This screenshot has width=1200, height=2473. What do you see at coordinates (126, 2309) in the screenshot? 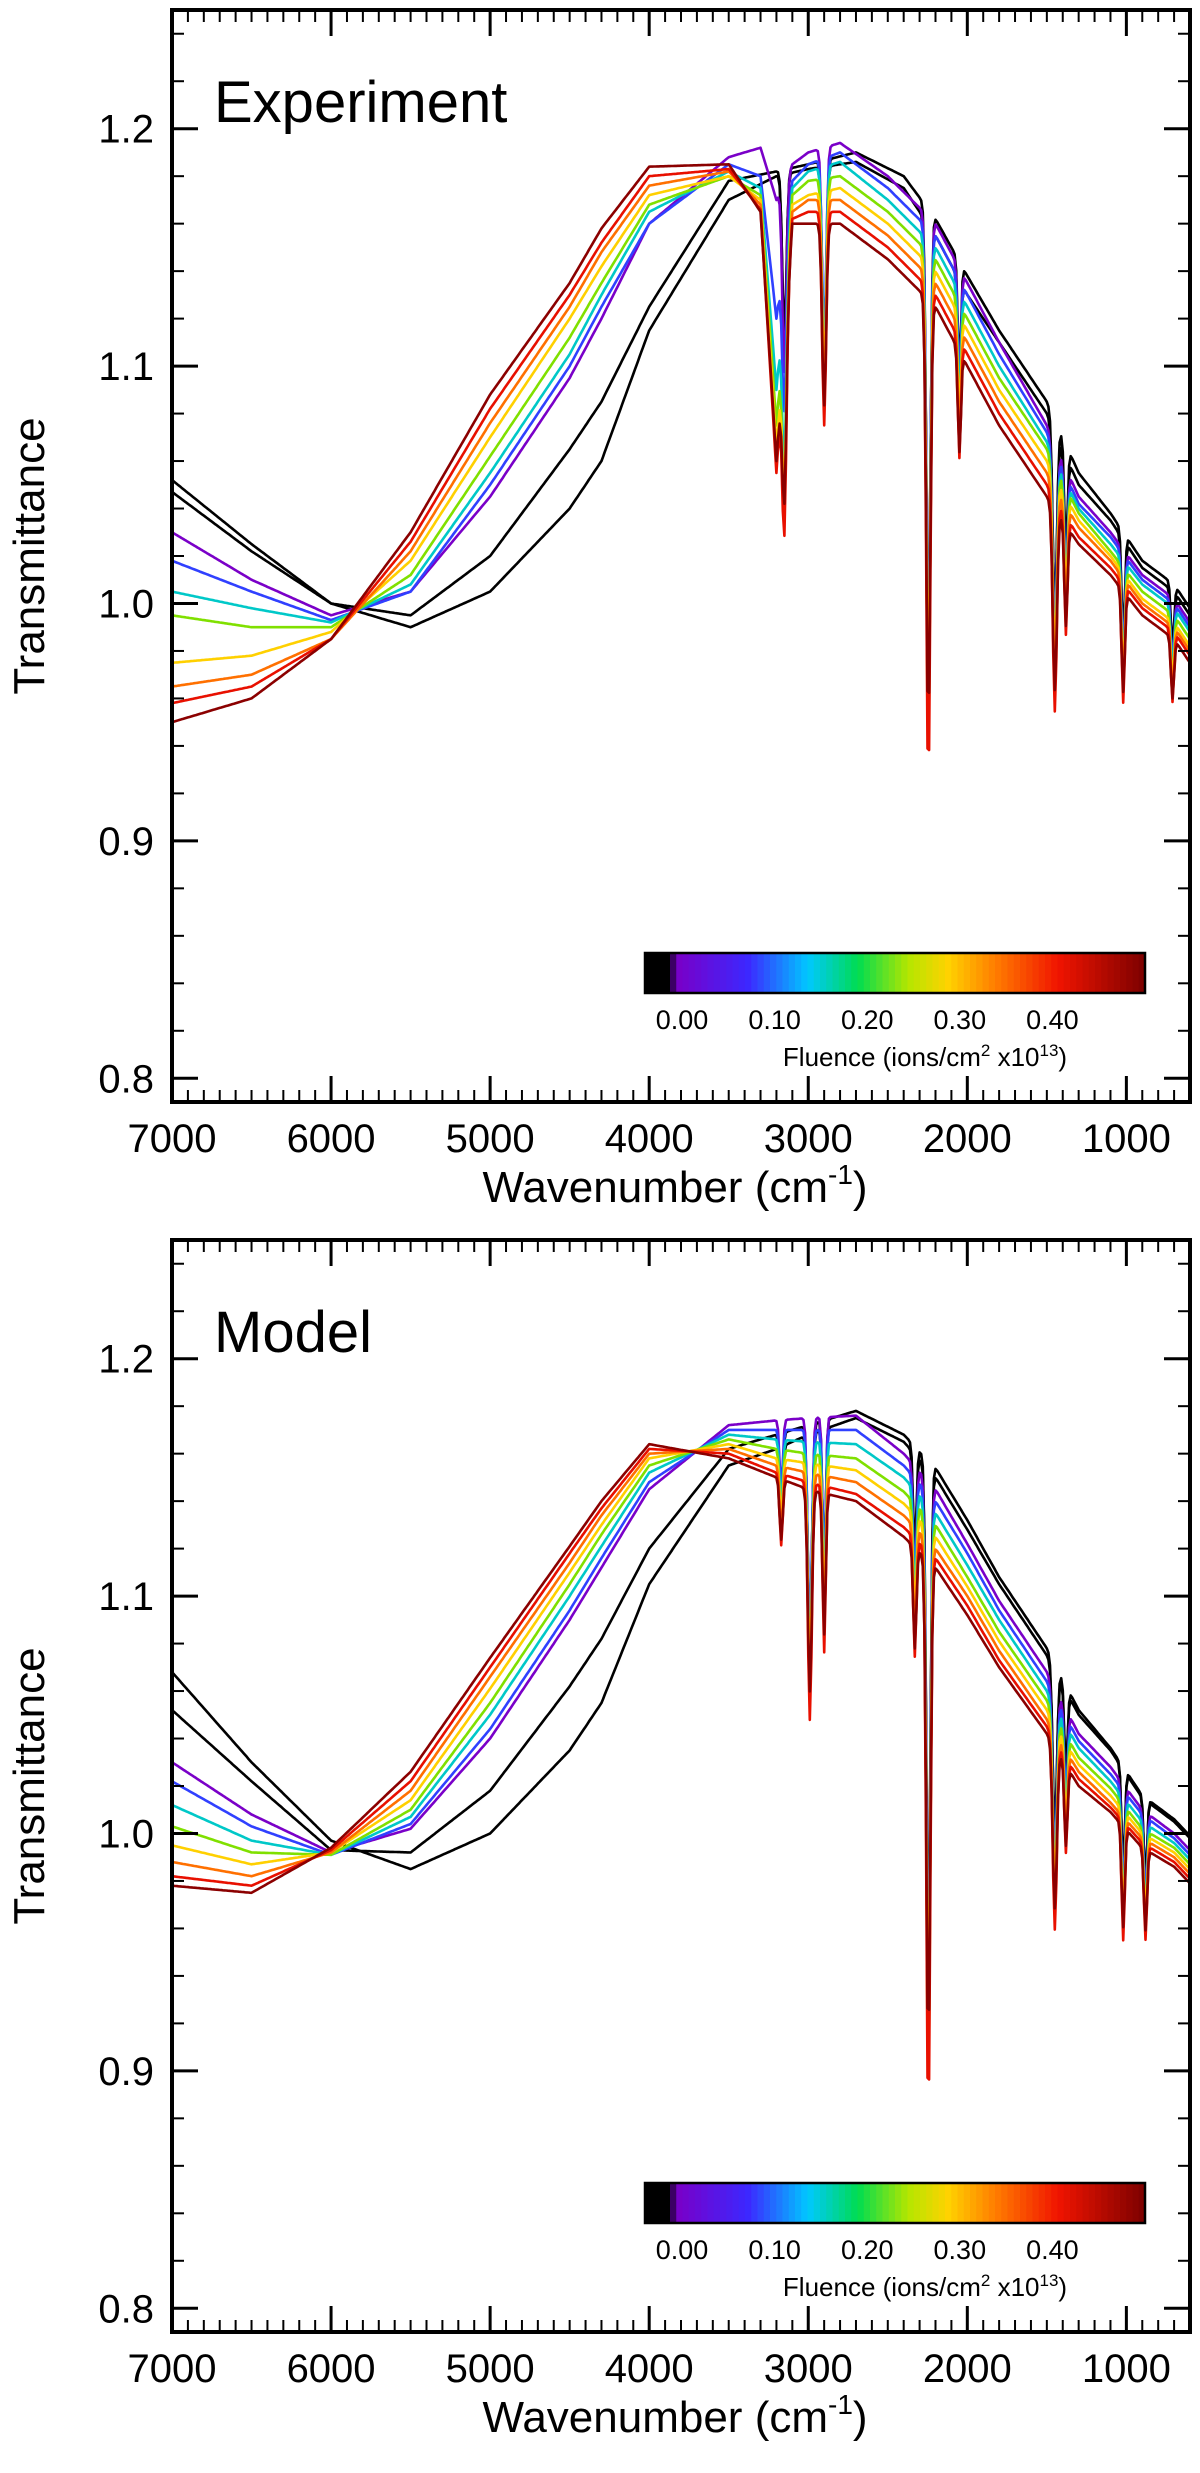
I see `y-tick-label: 0.8` at bounding box center [126, 2309].